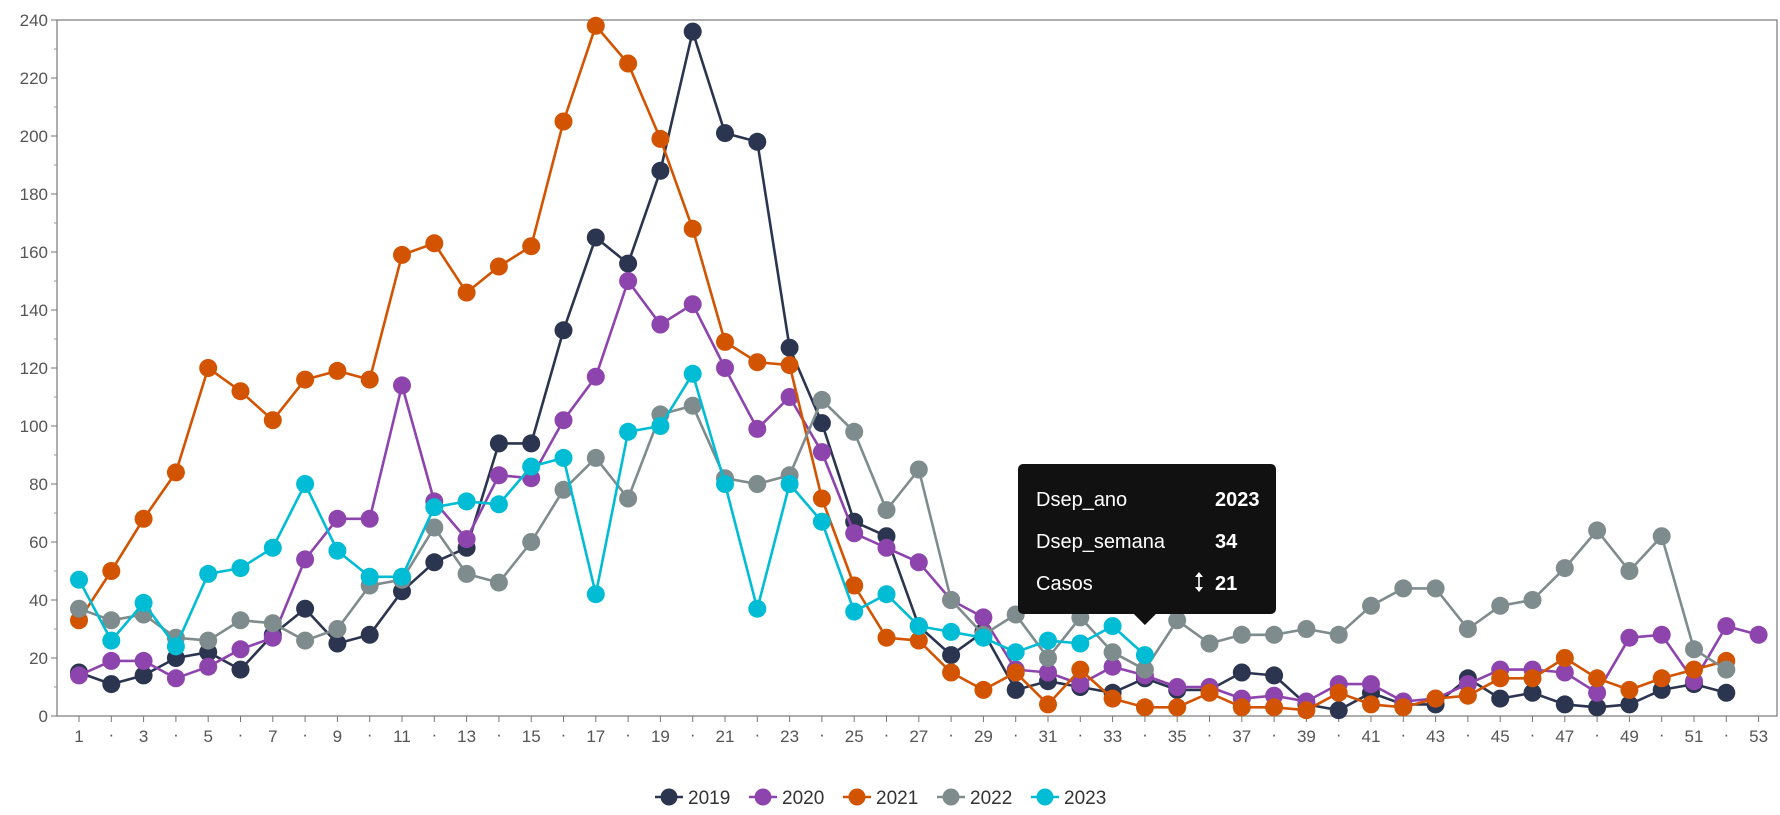 The width and height of the screenshot is (1780, 815). I want to click on data-point-2020-w53, so click(1758, 634).